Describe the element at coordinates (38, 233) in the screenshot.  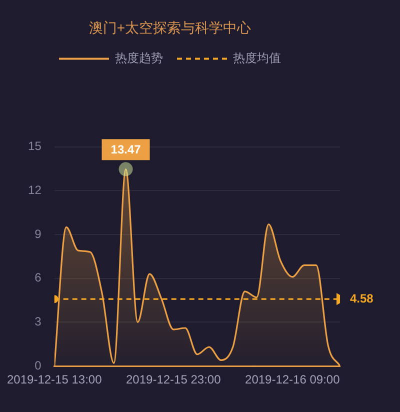
I see `y-tick-label: 9` at that location.